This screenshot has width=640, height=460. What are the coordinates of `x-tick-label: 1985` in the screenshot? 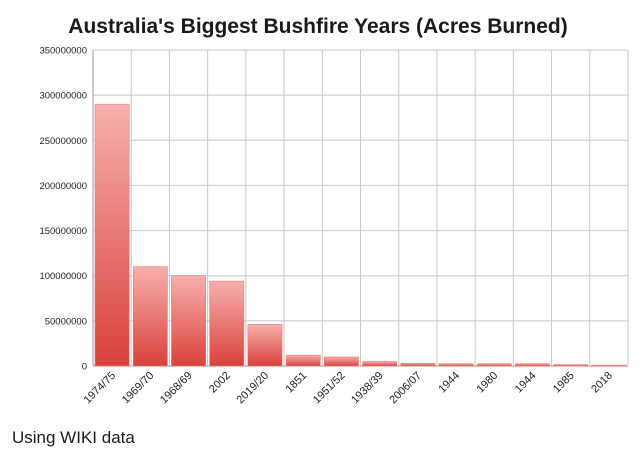 It's located at (564, 383).